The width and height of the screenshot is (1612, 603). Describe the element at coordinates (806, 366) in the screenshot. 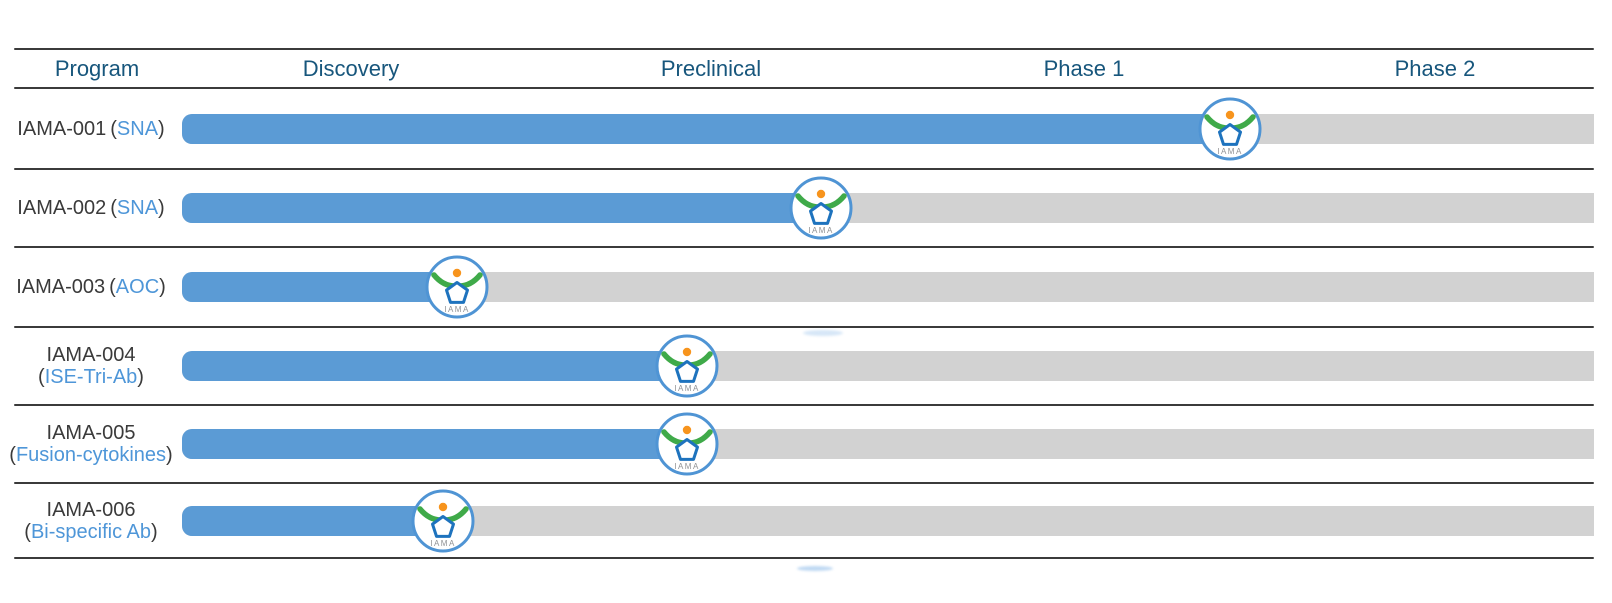

I see `pipeline-row: IAMA-004 (ISE-Tri-Ab)` at that location.